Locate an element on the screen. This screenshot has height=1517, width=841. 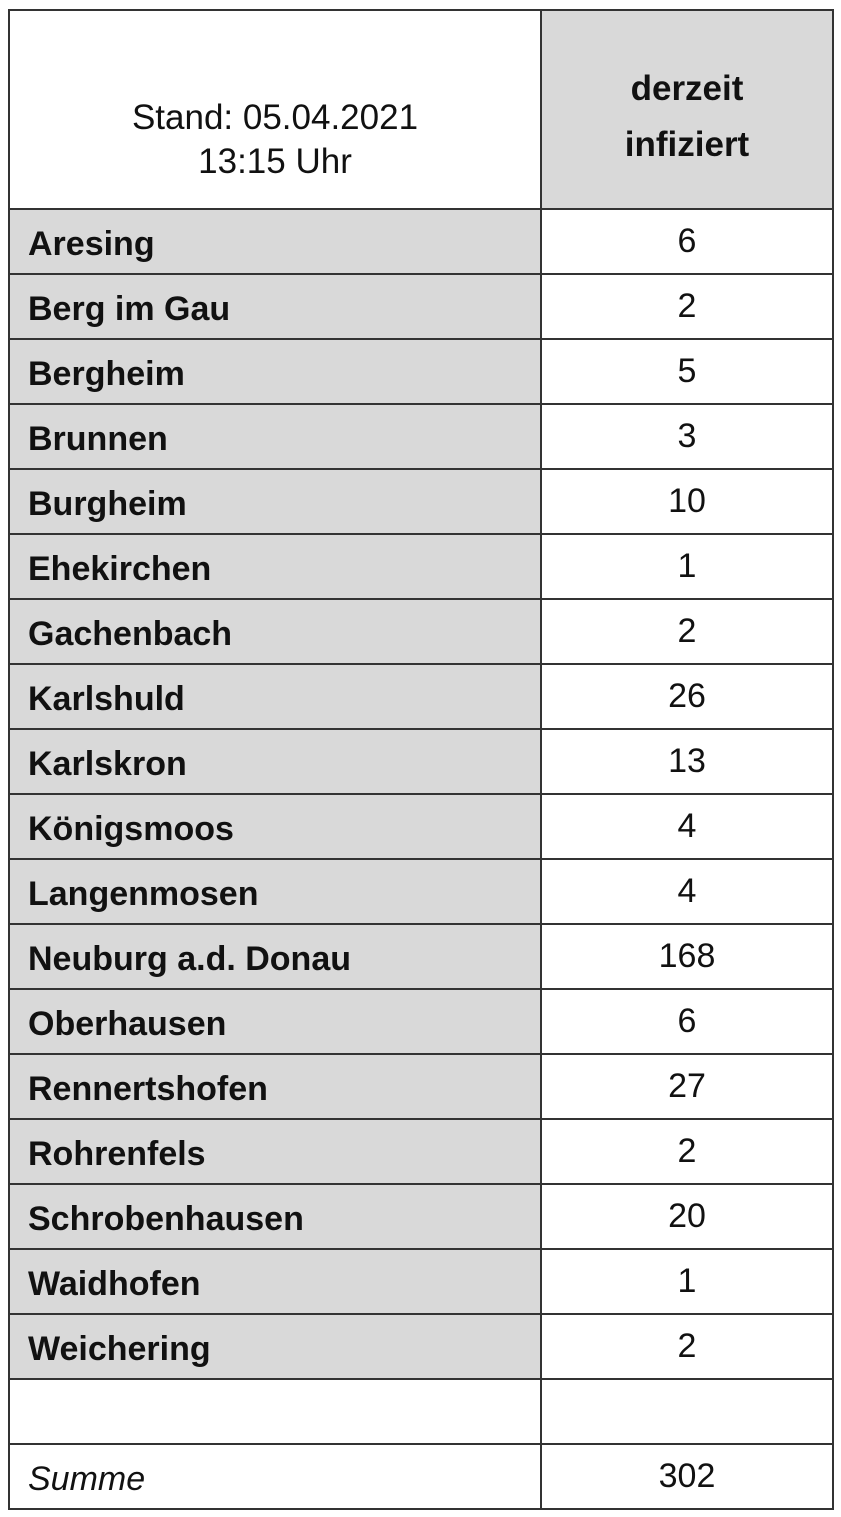
infected-count: 13 is located at coordinates (687, 761).